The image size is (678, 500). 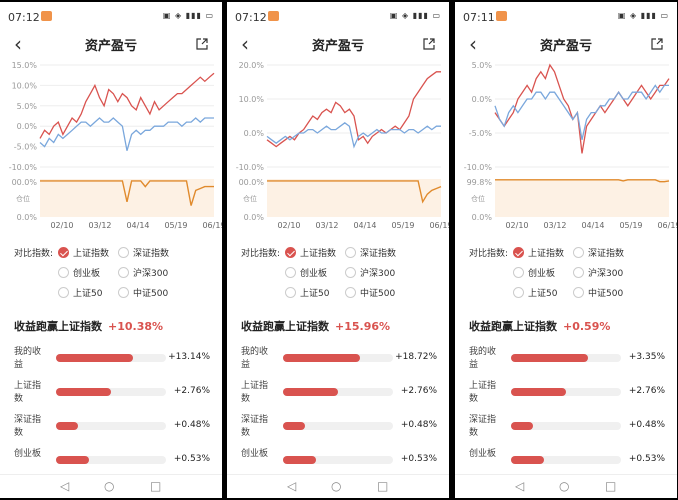 I want to click on system-status-icons: ▣ ◈ ▮▮▮ ▭, so click(x=188, y=15).